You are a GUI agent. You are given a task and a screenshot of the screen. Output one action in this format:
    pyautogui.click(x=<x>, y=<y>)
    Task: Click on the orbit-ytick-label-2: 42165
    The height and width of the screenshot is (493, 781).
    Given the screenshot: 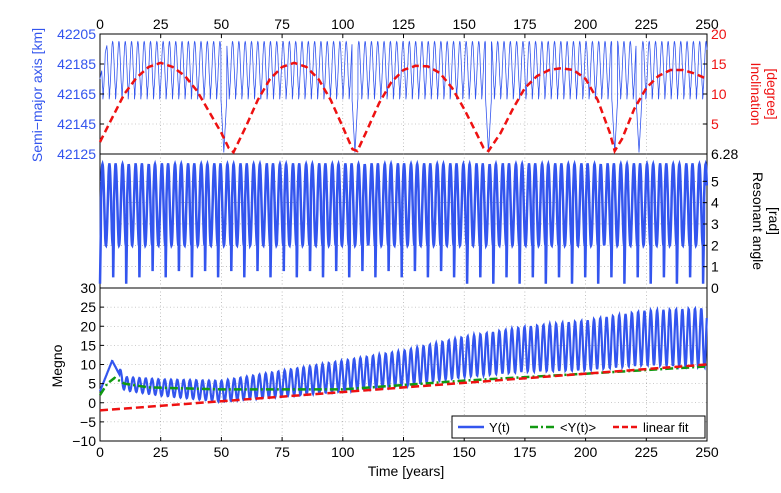 What is the action you would take?
    pyautogui.click(x=76, y=94)
    